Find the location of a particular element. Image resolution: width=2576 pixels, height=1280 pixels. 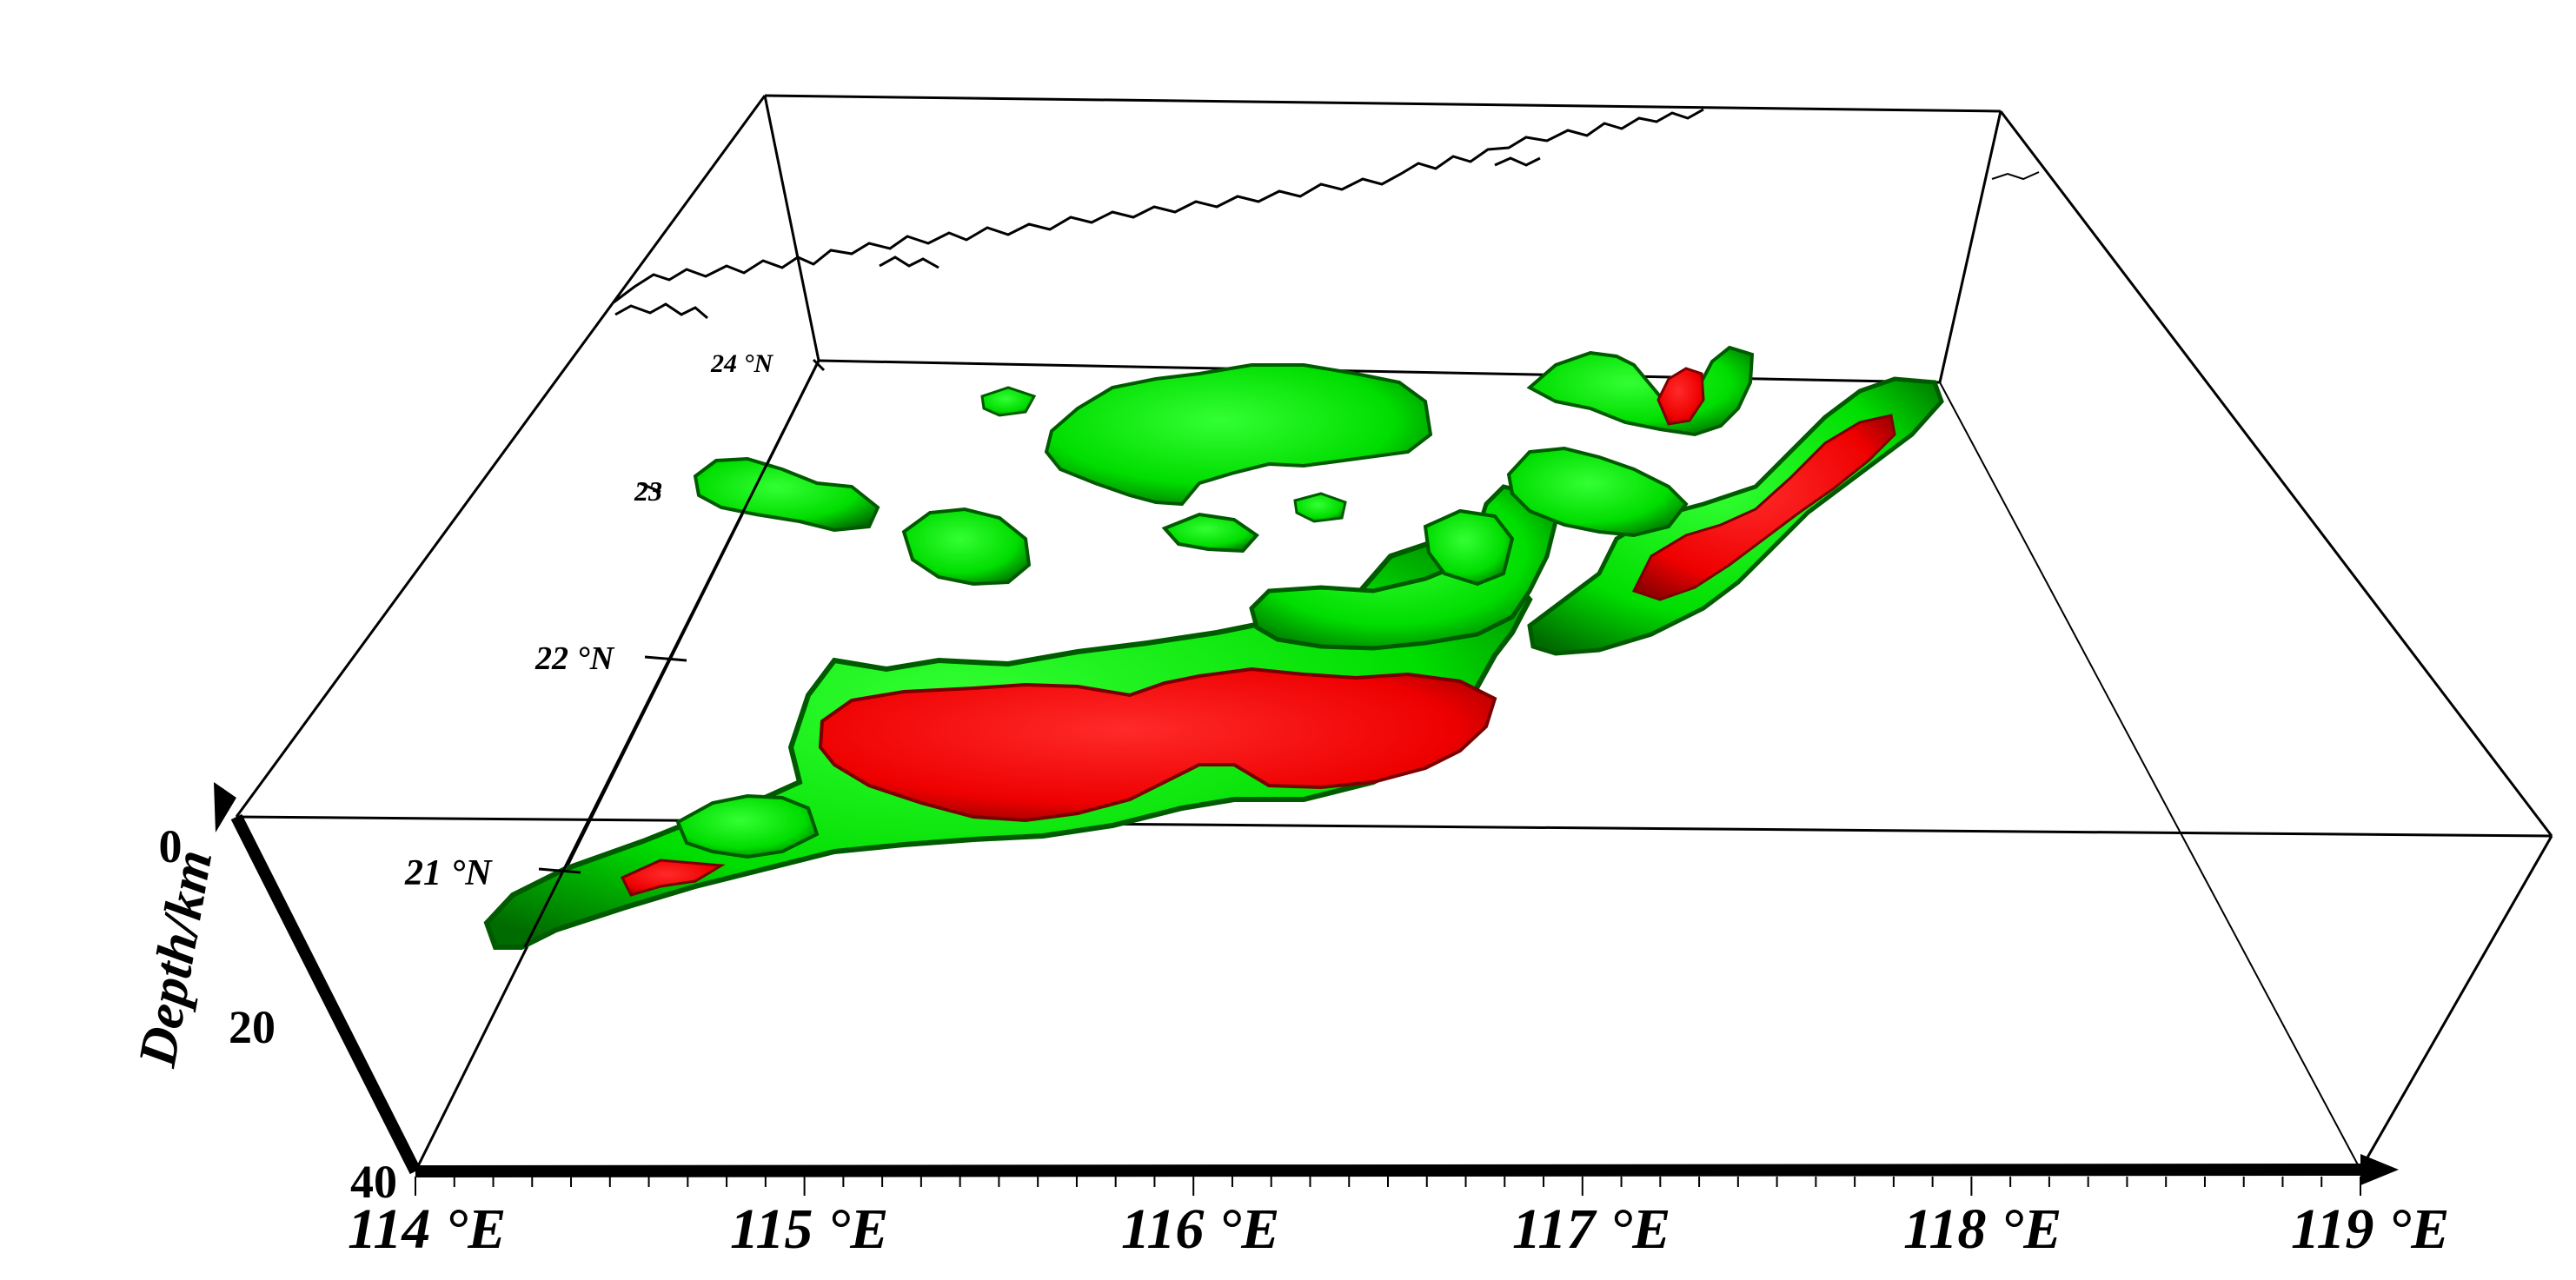

longitude-tick-115: 115 °E is located at coordinates (809, 1229).